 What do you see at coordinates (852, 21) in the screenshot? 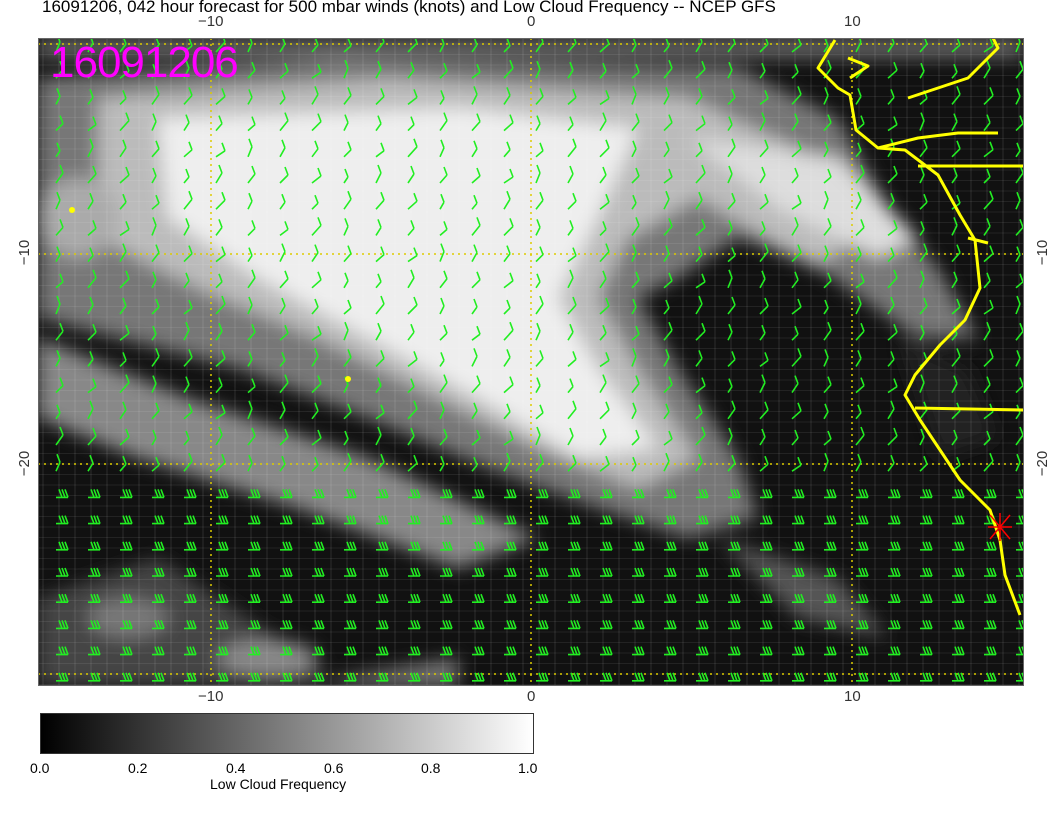
I see `top-tick-lon-10: 10` at bounding box center [852, 21].